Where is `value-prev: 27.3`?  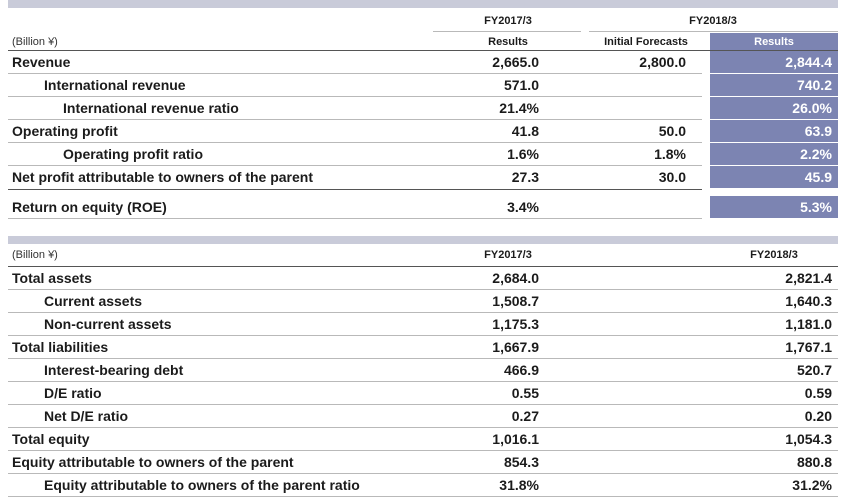 value-prev: 27.3 is located at coordinates (525, 177).